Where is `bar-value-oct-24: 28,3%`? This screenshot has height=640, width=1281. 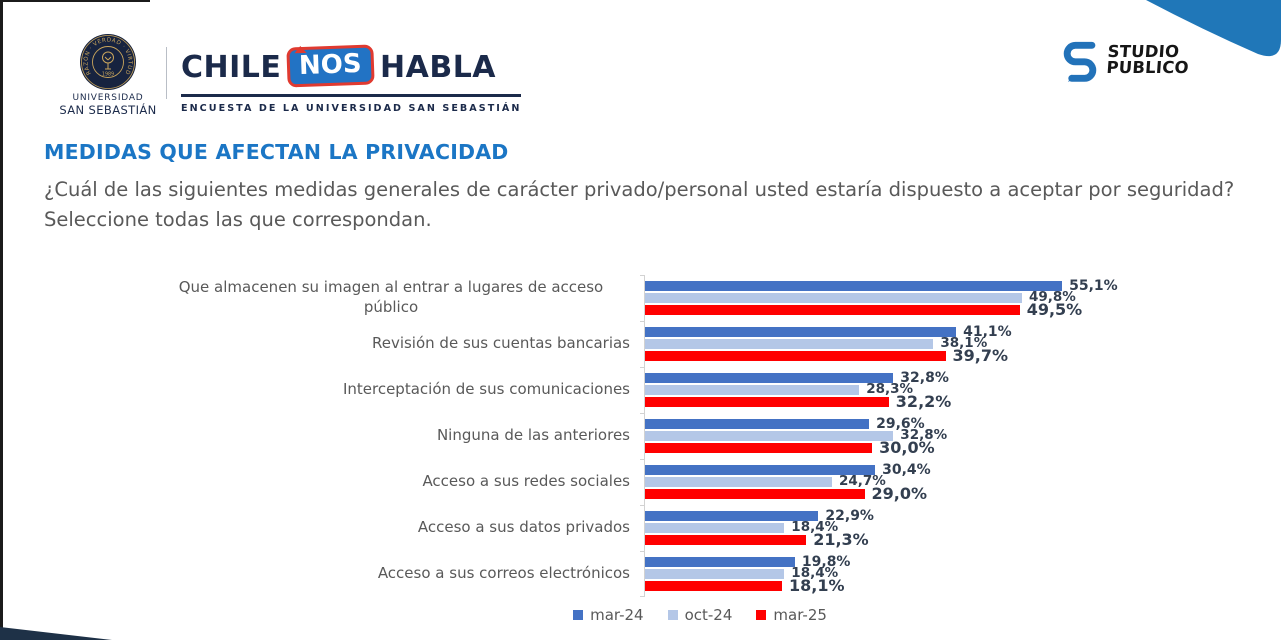 bar-value-oct-24: 28,3% is located at coordinates (890, 389).